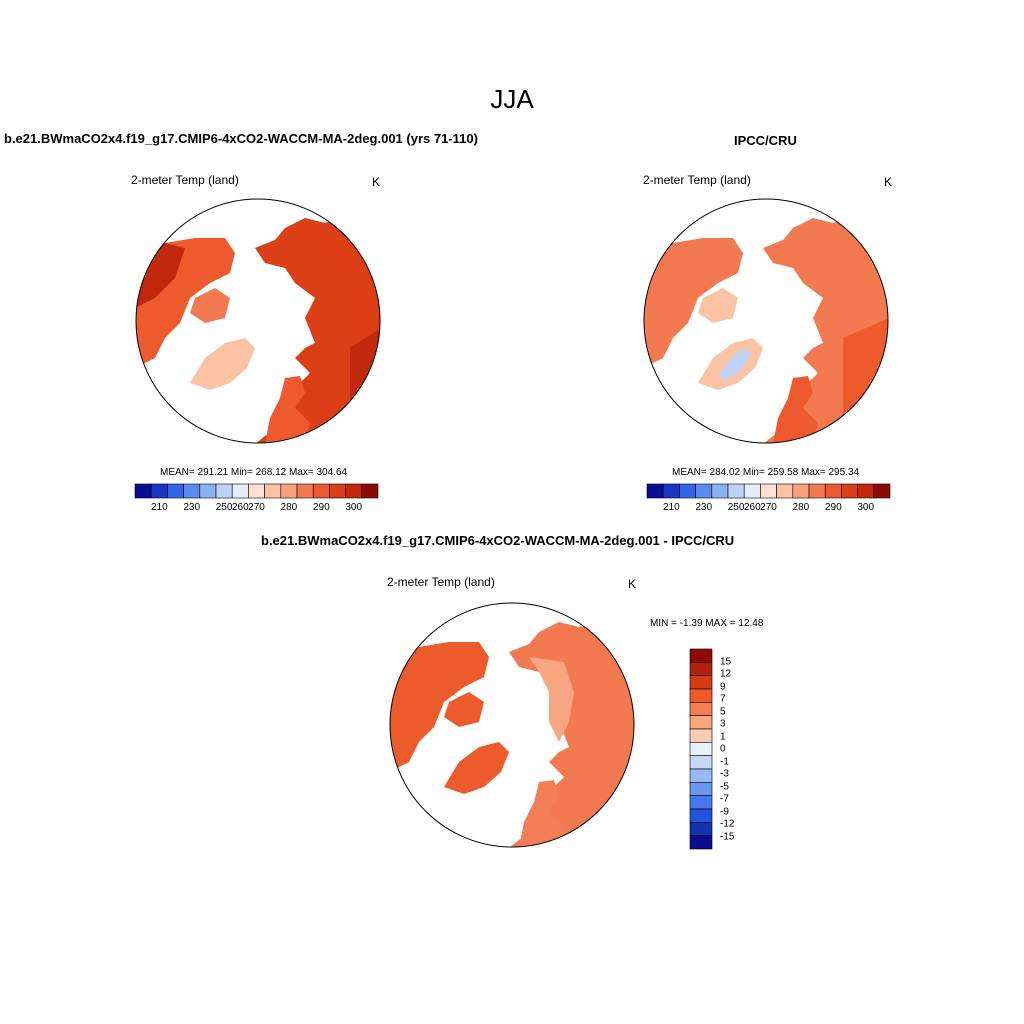 The height and width of the screenshot is (1024, 1024). I want to click on colorbar-tick-label: 15, so click(726, 661).